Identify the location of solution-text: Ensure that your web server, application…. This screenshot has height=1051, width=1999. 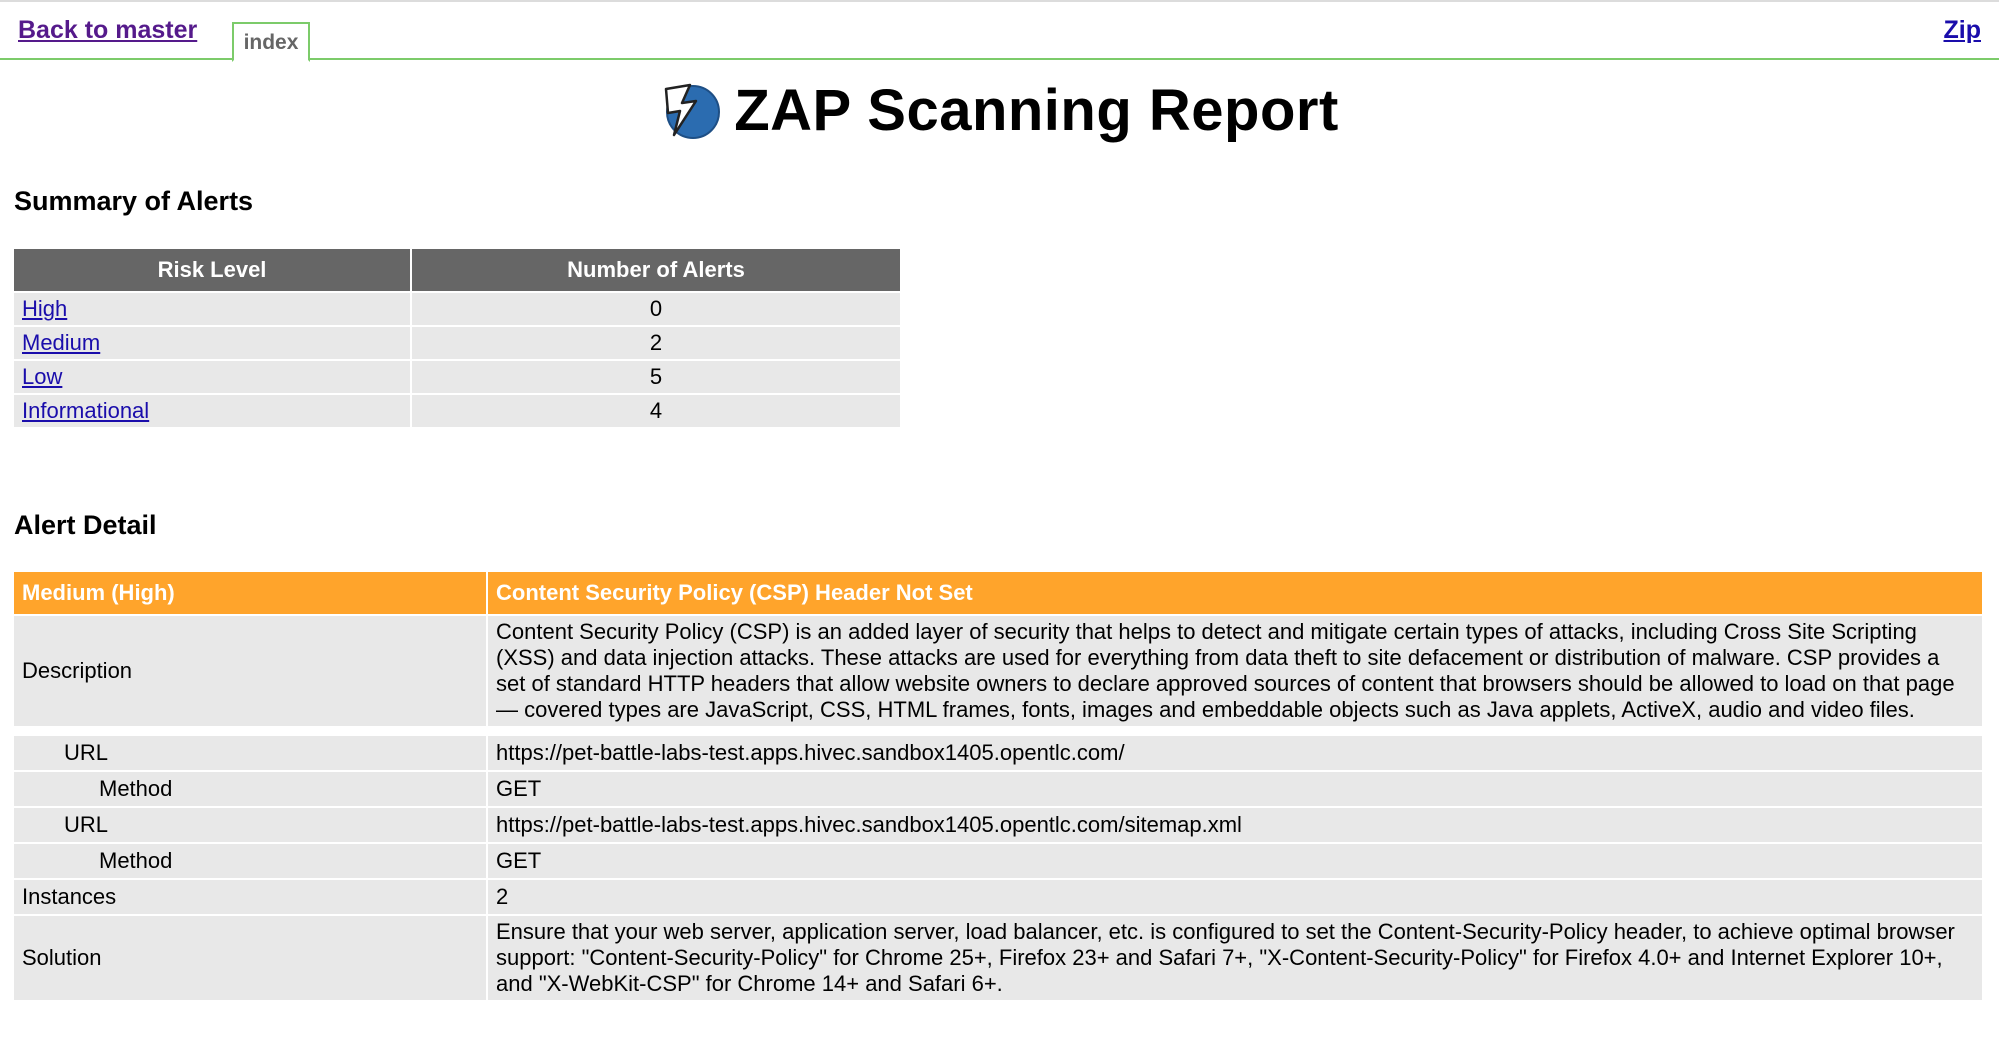
(1235, 958).